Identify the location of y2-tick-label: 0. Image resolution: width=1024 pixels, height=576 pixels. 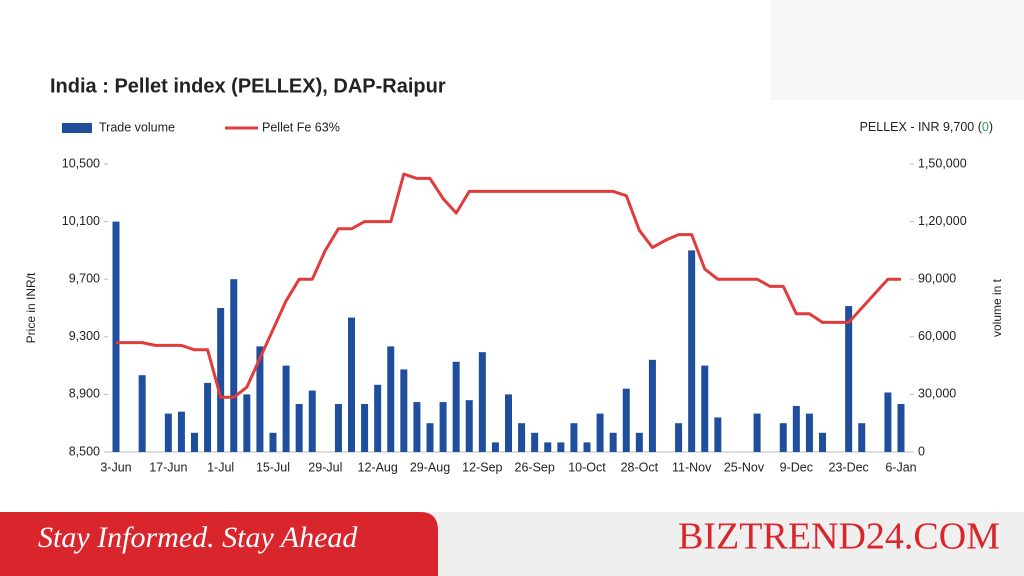
(921, 451).